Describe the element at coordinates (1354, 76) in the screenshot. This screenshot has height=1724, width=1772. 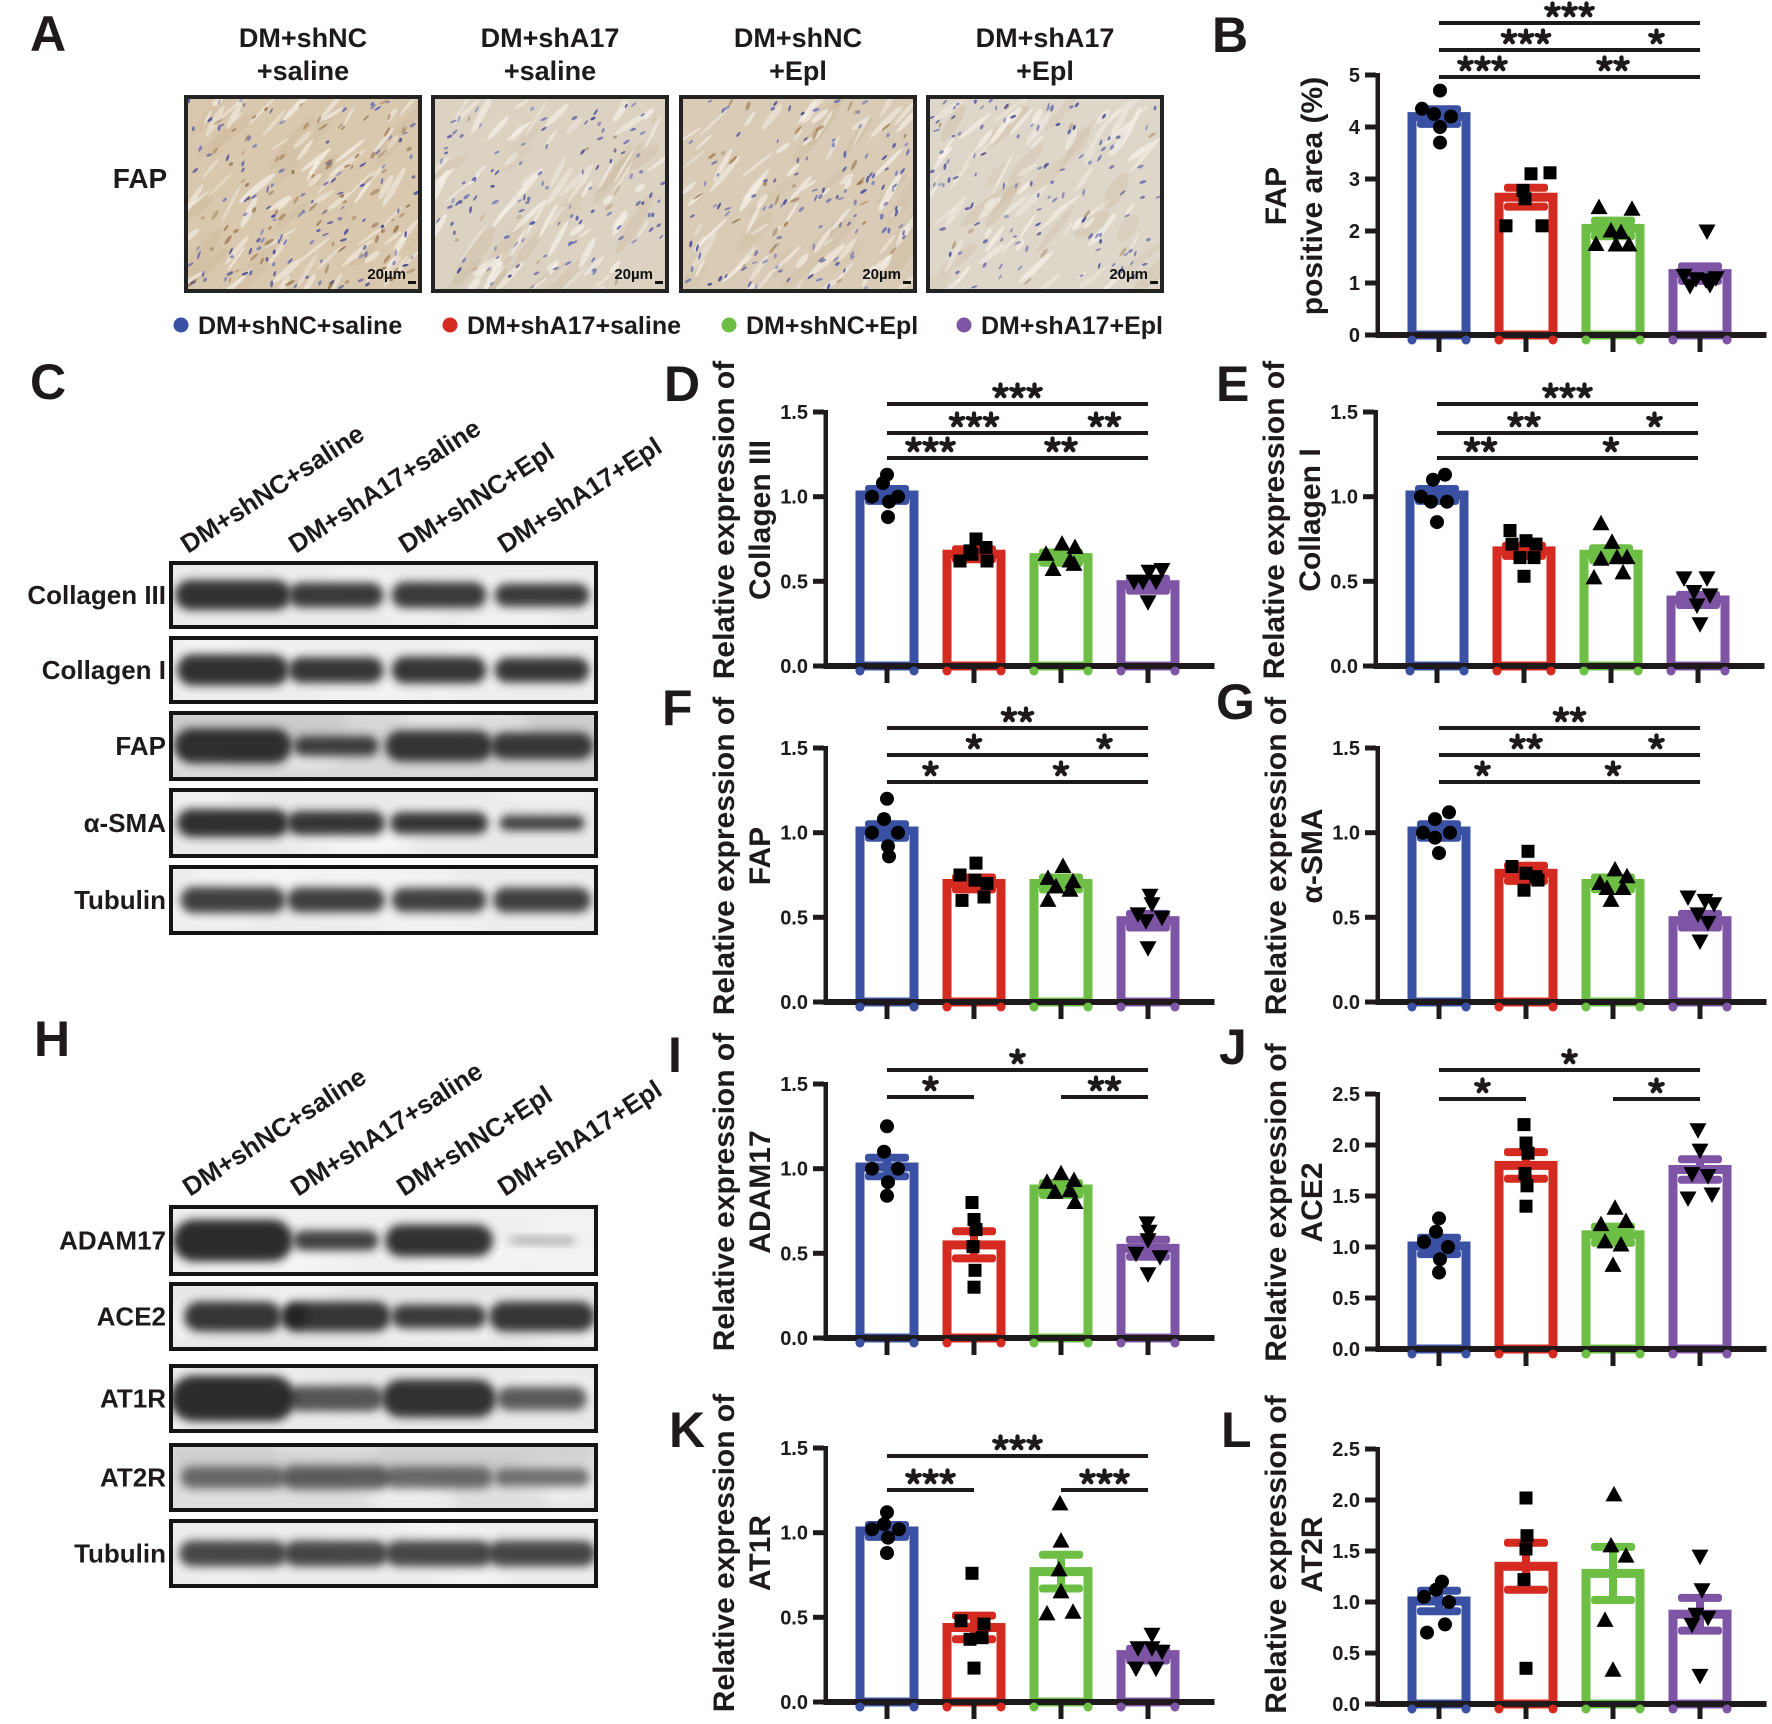
I see `svg-text: 5` at that location.